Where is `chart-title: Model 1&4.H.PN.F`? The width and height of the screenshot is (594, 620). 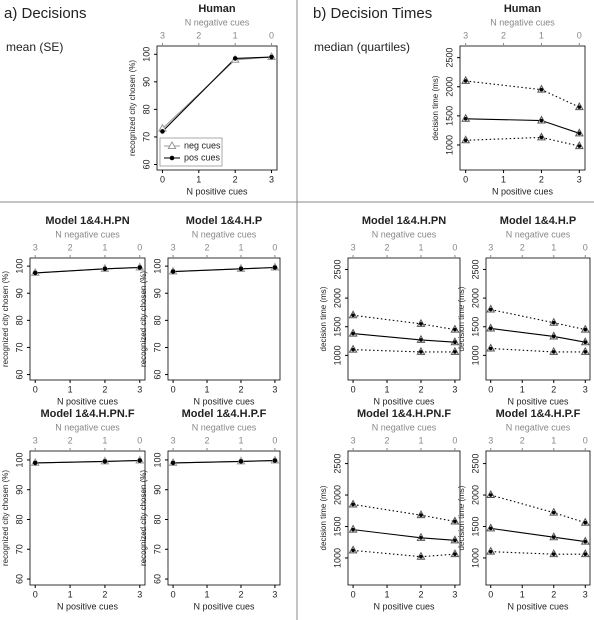
chart-title: Model 1&4.H.PN.F is located at coordinates (404, 414).